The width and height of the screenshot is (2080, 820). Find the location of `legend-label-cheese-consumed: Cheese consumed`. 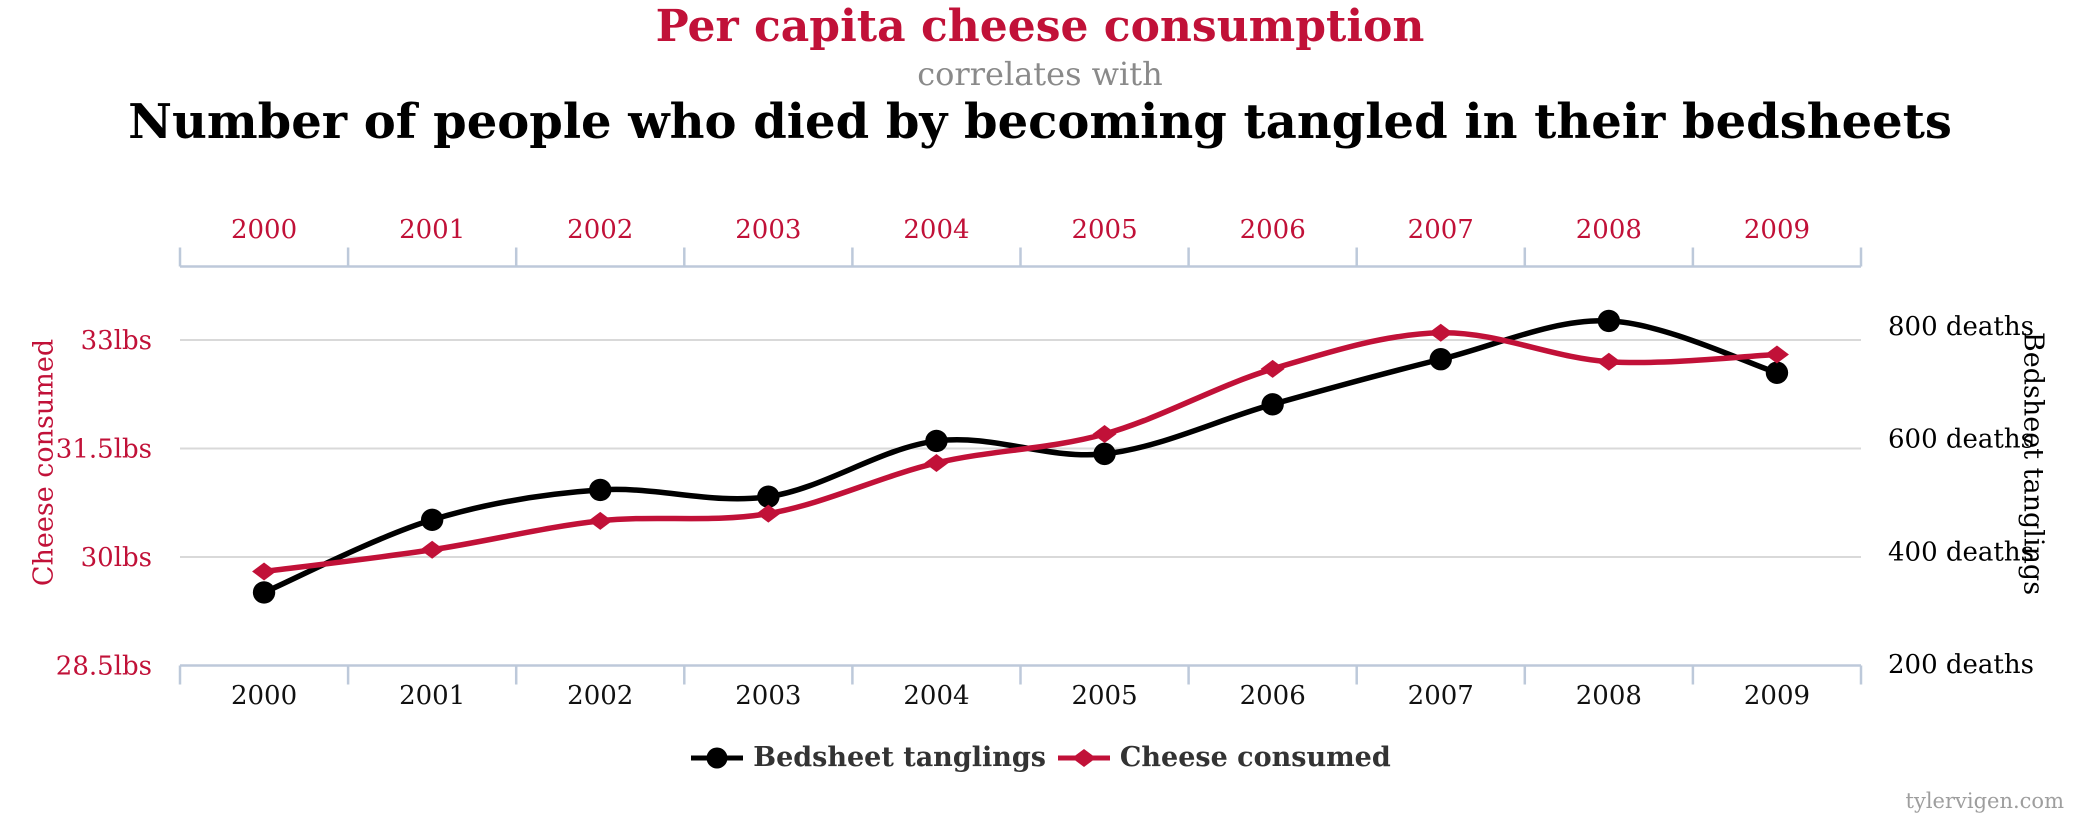

legend-label-cheese-consumed: Cheese consumed is located at coordinates (1255, 757).